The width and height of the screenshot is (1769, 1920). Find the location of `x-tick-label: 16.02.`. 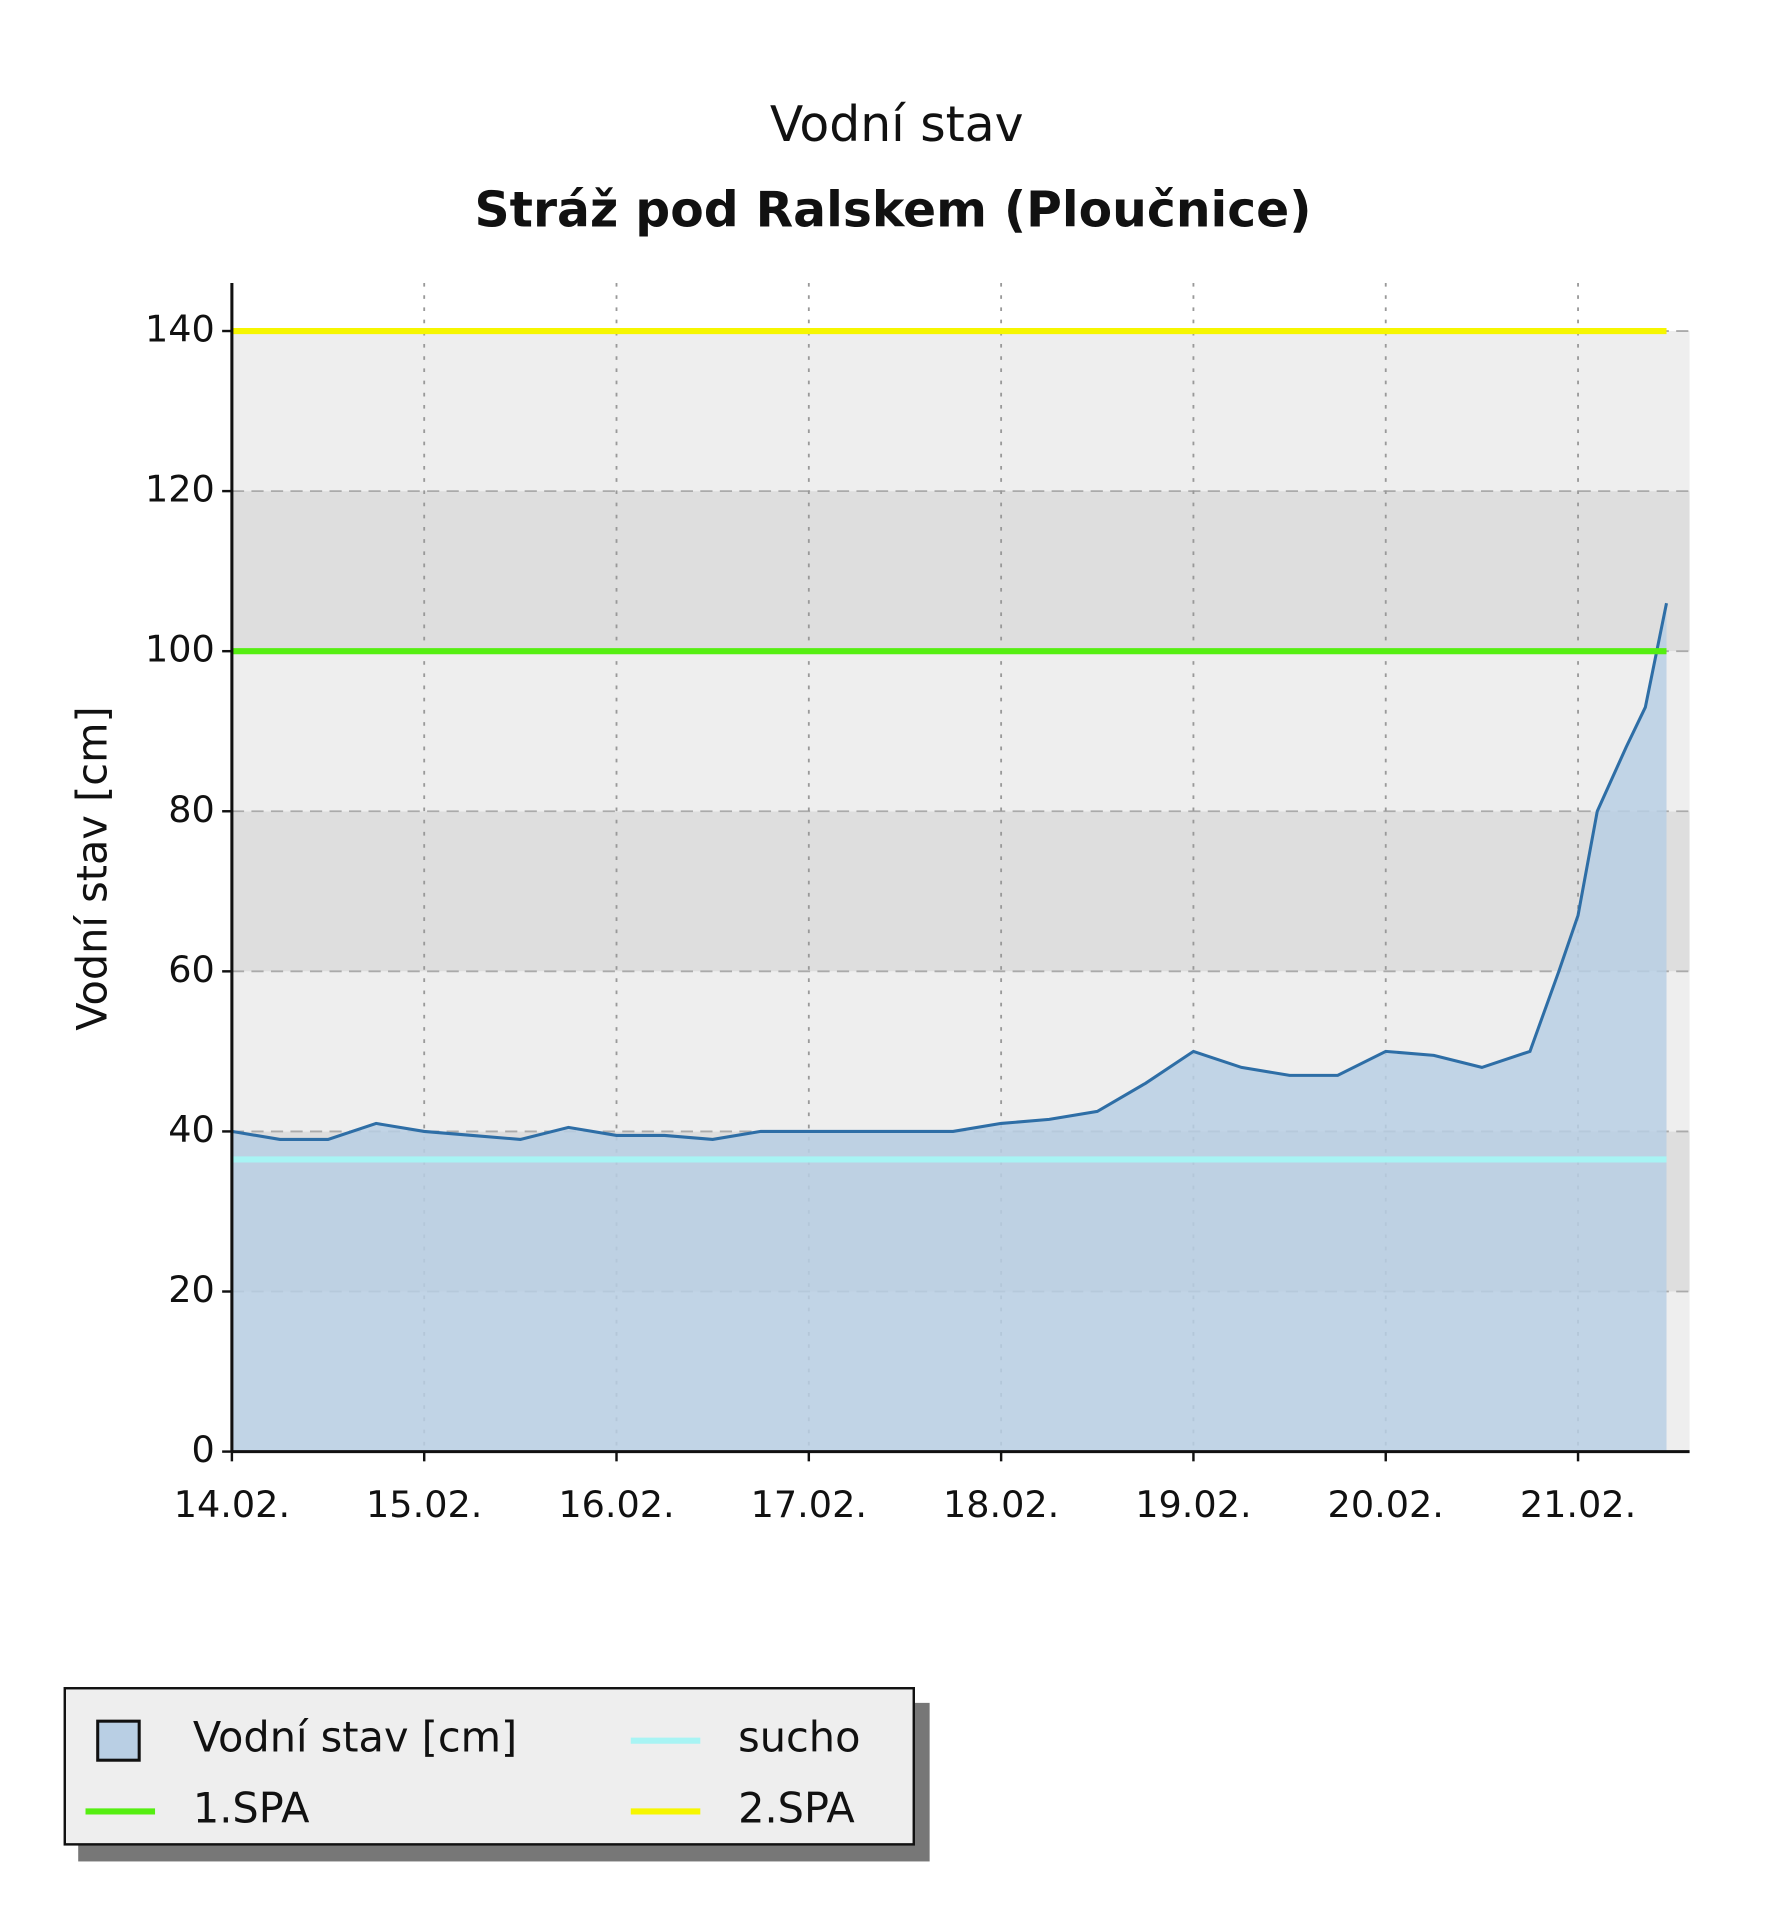

x-tick-label: 16.02. is located at coordinates (616, 1504).